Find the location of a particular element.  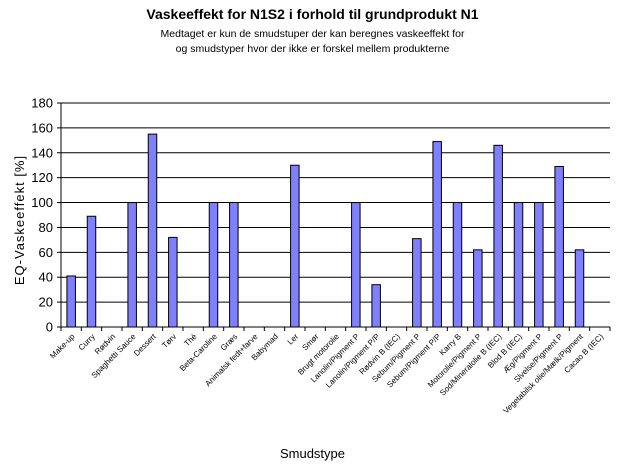

x-tick-label: Dessert is located at coordinates (145, 345).